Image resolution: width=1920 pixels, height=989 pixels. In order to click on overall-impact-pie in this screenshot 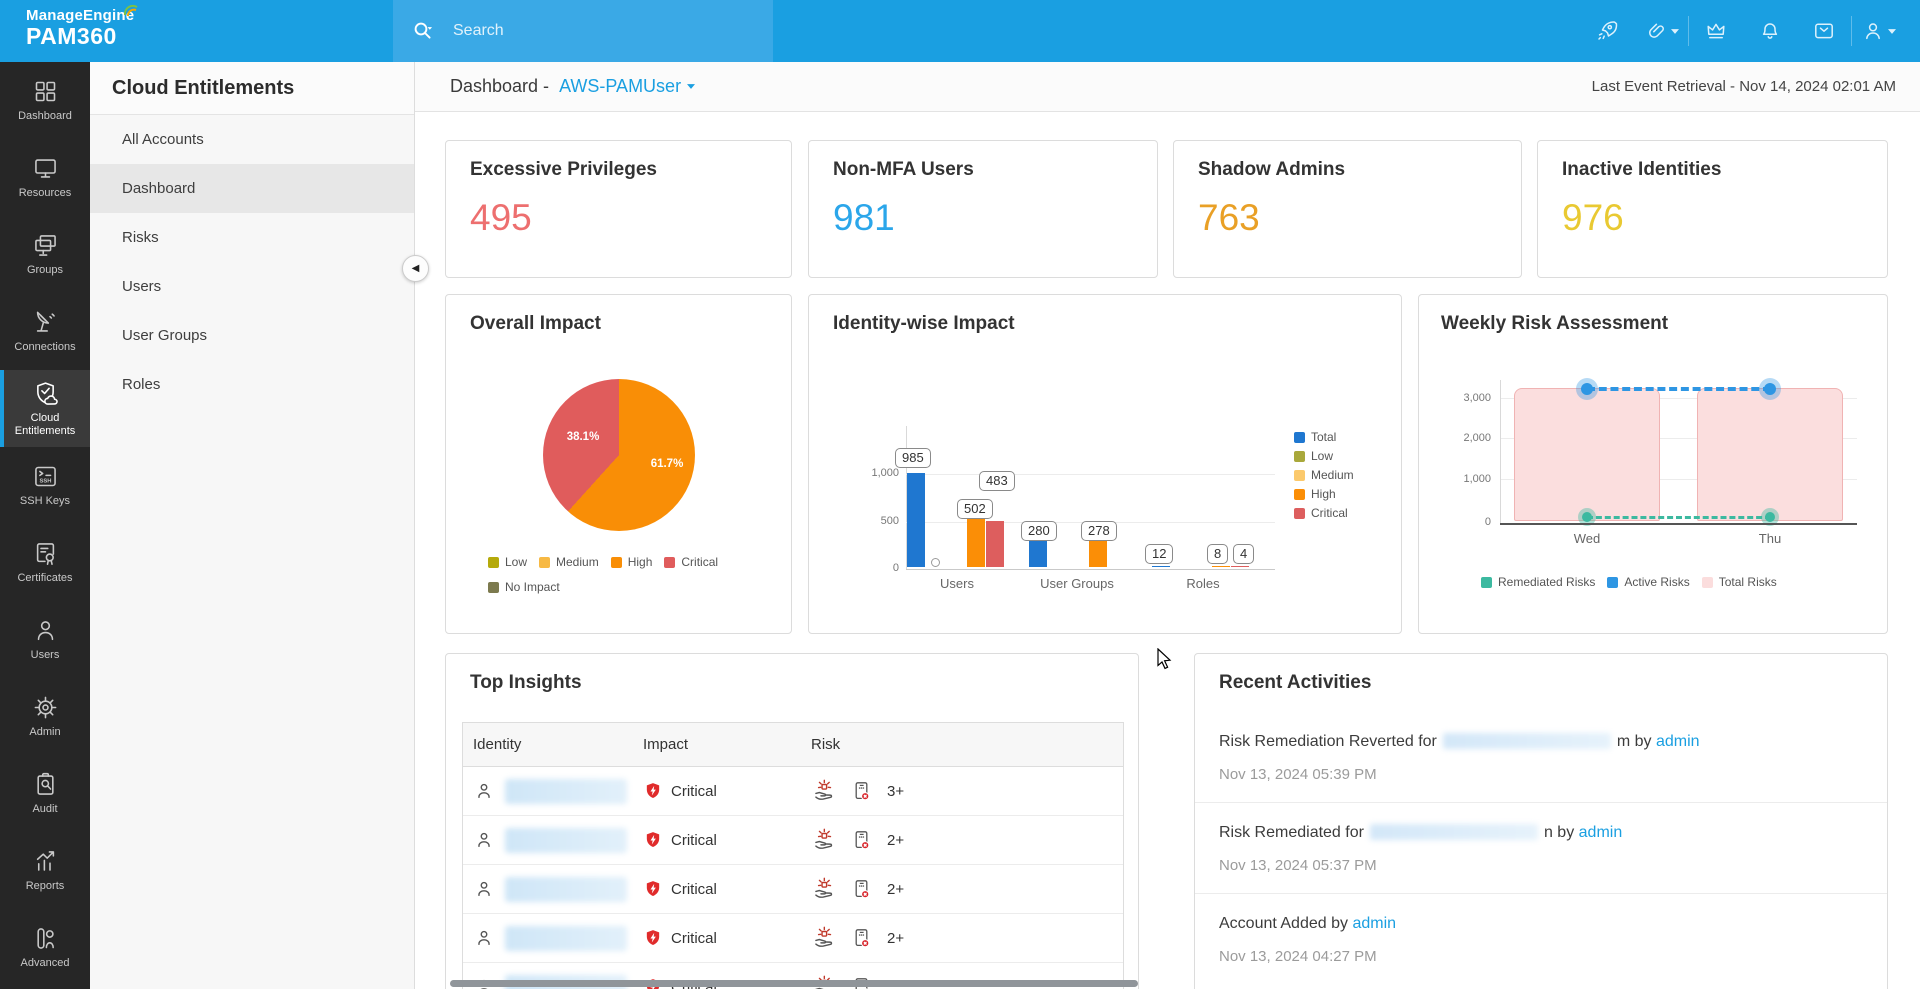, I will do `click(619, 455)`.